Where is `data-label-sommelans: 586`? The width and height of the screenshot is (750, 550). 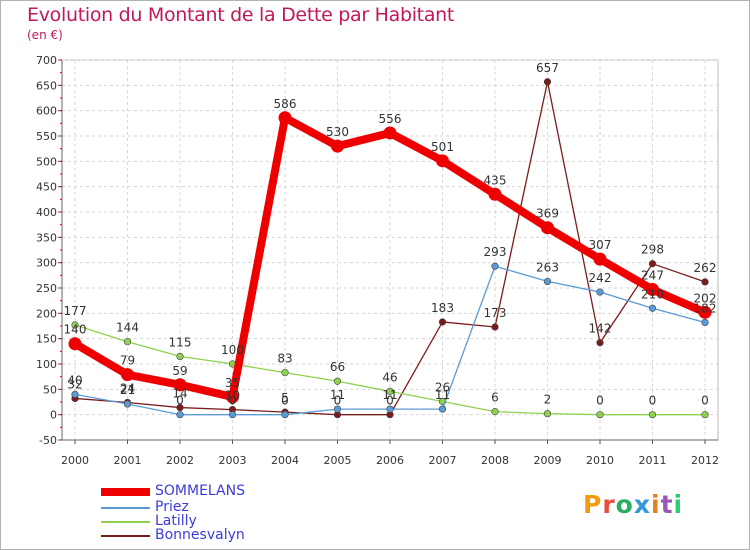 data-label-sommelans: 586 is located at coordinates (285, 104).